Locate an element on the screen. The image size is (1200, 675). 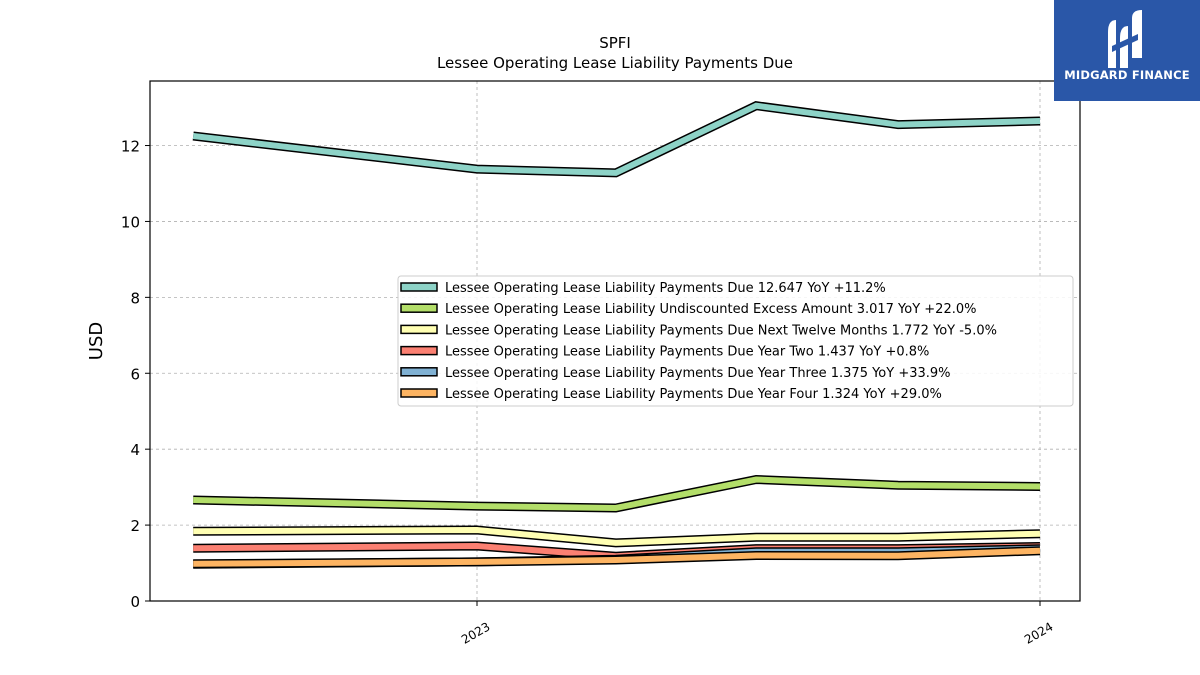
logo-mark-icon is located at coordinates (1125, 39).